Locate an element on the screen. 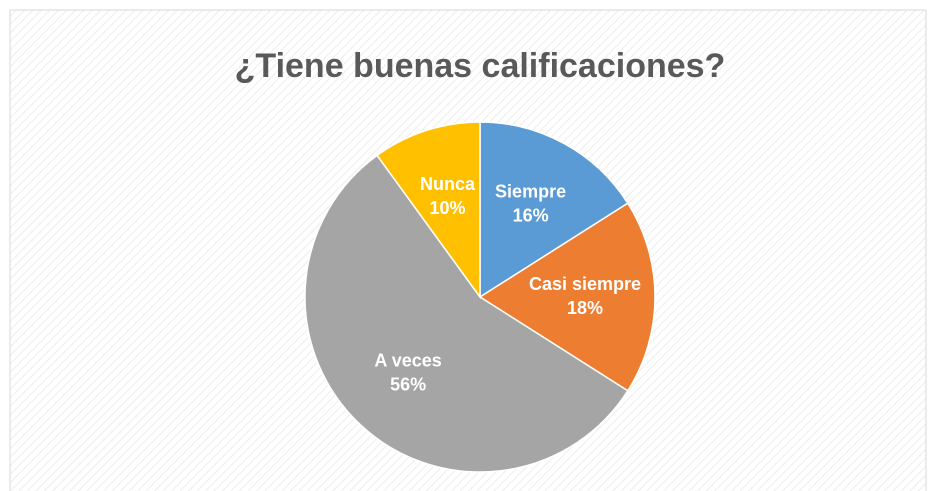  slice-category-label: A veces is located at coordinates (407, 360).